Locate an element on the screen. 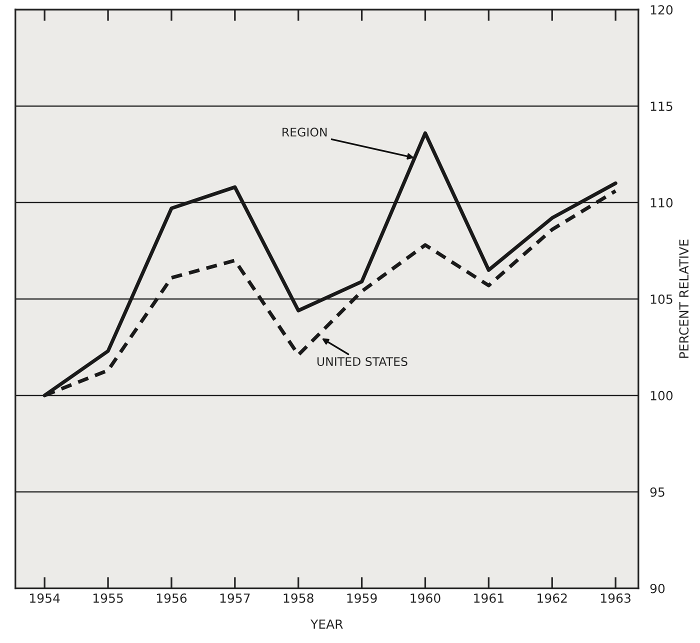  x-tick-label: 1961 is located at coordinates (489, 598).